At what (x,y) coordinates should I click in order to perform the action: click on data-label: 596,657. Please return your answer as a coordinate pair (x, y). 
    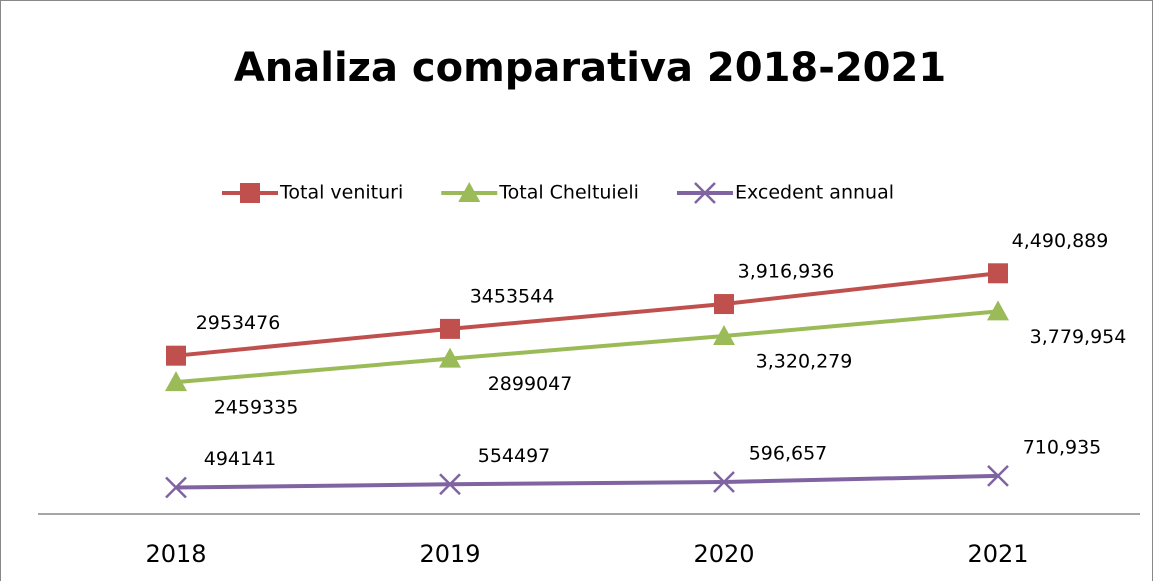
    Looking at the image, I should click on (788, 454).